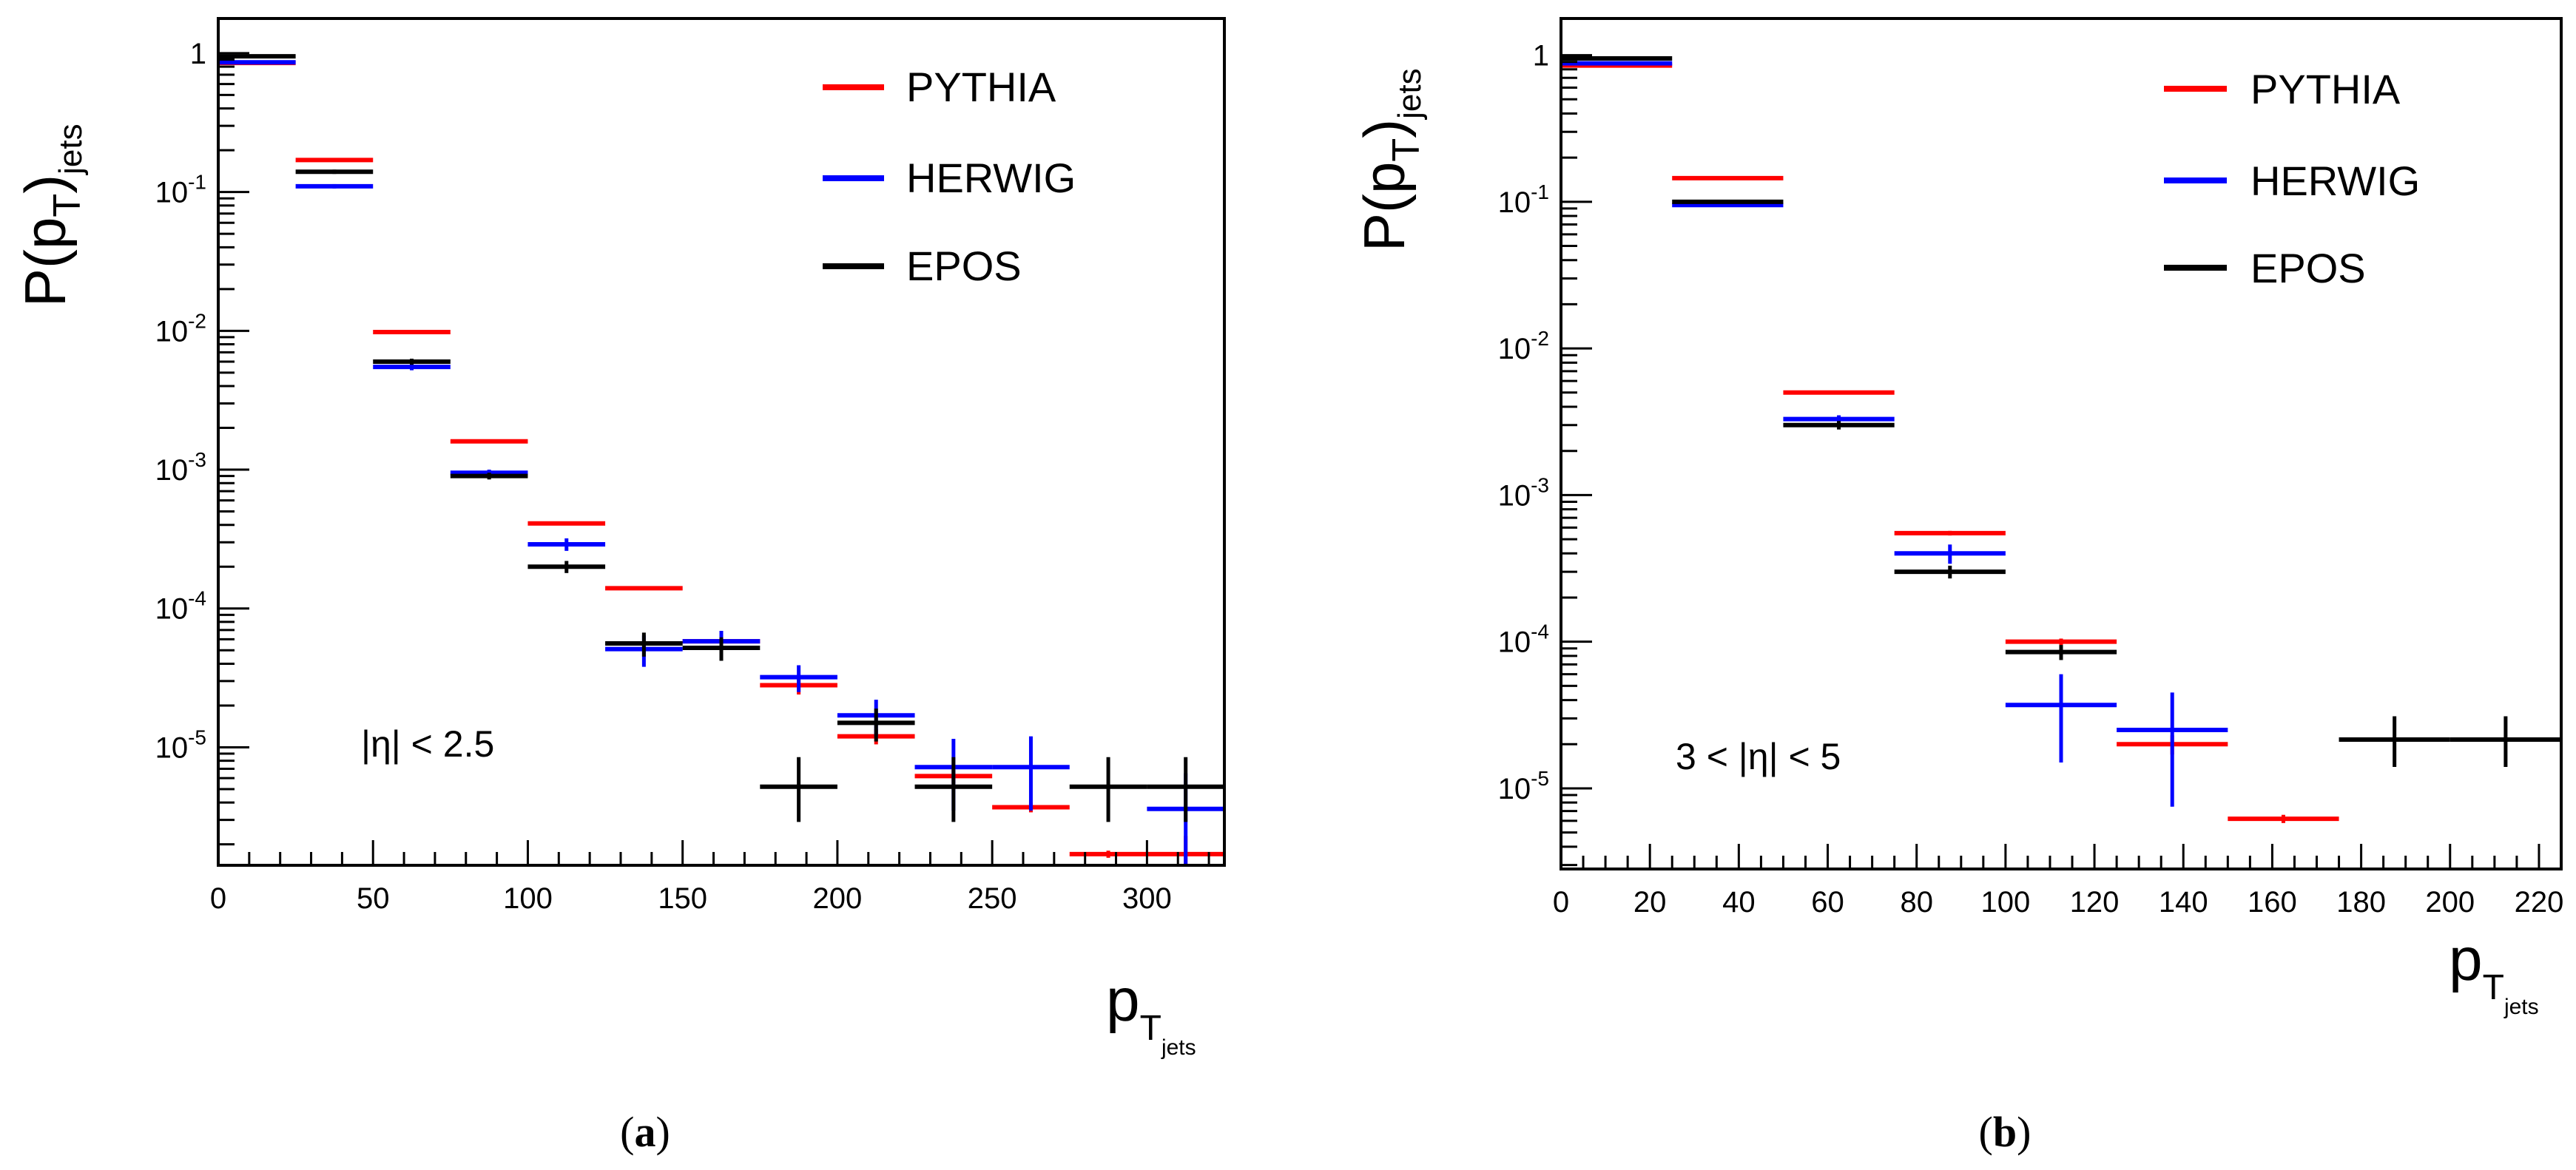 This screenshot has height=1170, width=2576. What do you see at coordinates (180, 401) in the screenshot?
I see `panel-a-y-tick-labels: 1 10⁻¹ 10⁻² 10⁻³ 10⁻⁴ 10⁻⁵` at bounding box center [180, 401].